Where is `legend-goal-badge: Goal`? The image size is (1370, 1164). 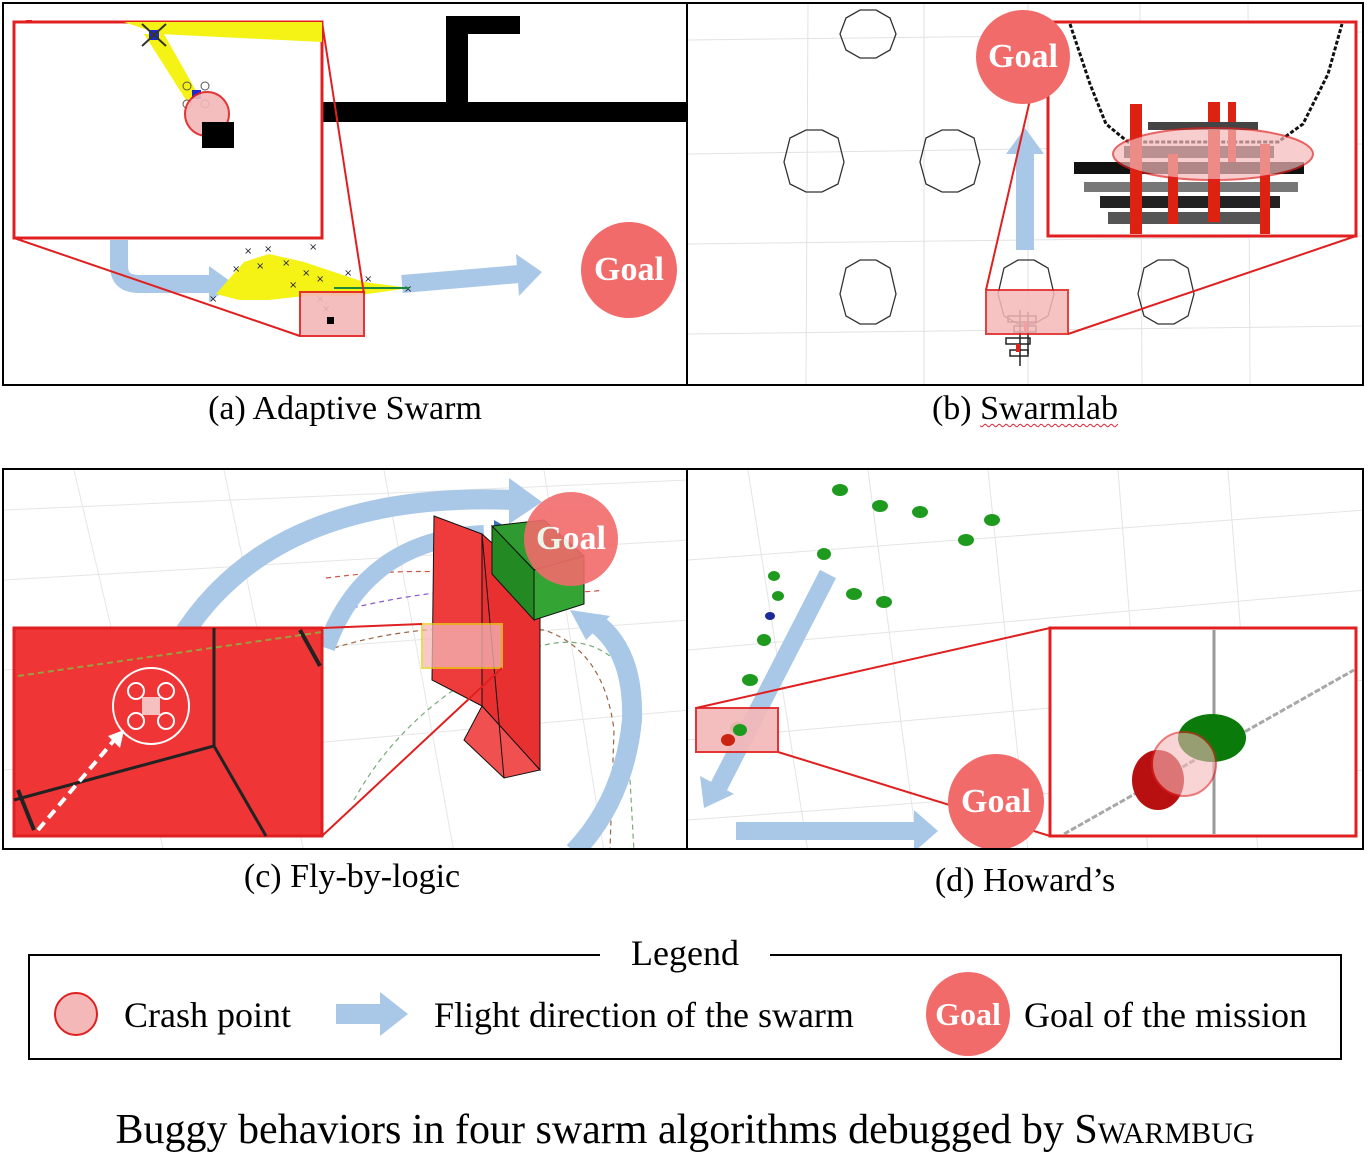
legend-goal-badge: Goal is located at coordinates (968, 1014).